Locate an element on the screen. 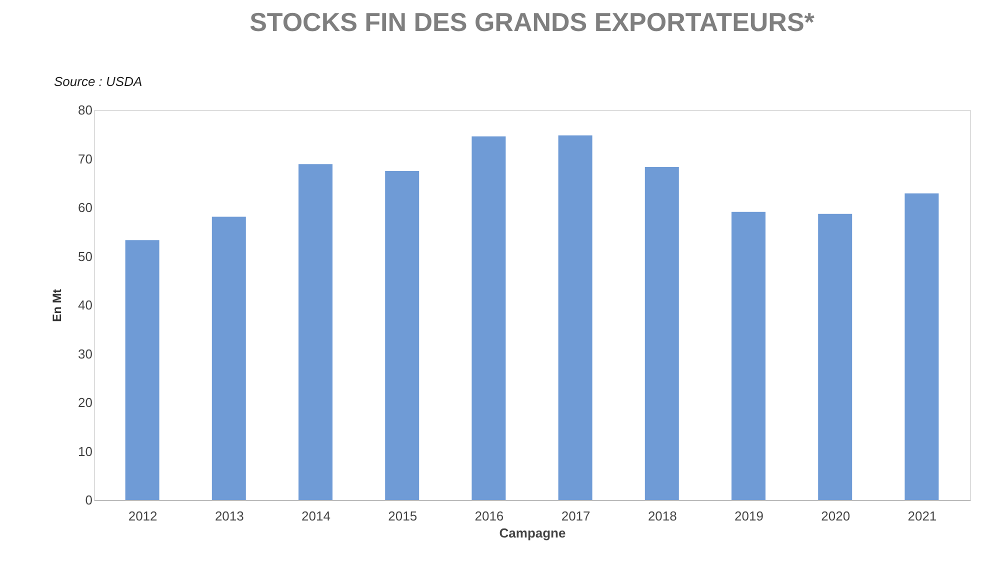 Image resolution: width=1000 pixels, height=561 pixels. y-tick-label: 0 is located at coordinates (88, 500).